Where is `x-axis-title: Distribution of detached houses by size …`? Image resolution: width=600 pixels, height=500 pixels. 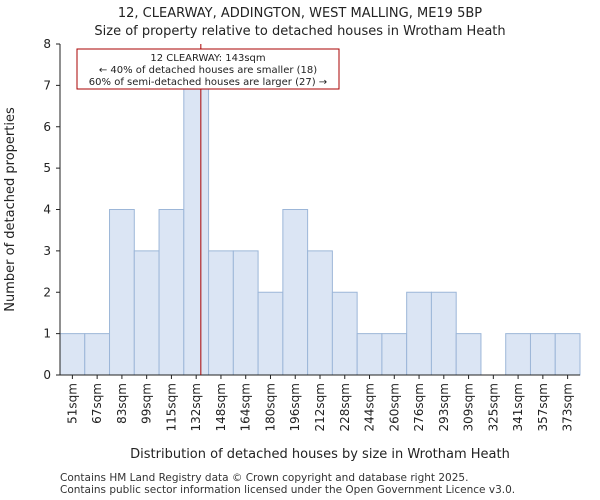
x-axis-title: Distribution of detached houses by size … is located at coordinates (320, 454).